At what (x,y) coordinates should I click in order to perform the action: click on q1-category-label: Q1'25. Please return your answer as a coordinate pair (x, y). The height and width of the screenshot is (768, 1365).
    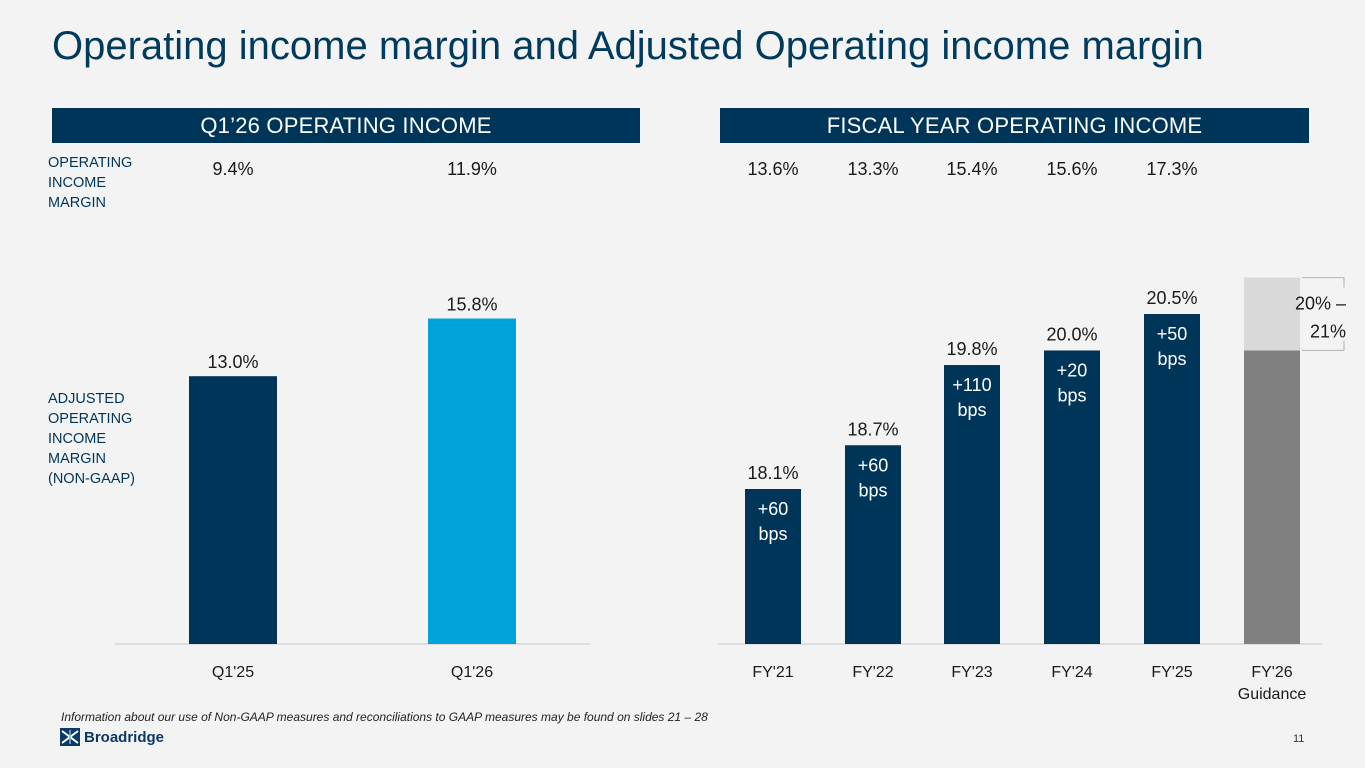
    Looking at the image, I should click on (233, 672).